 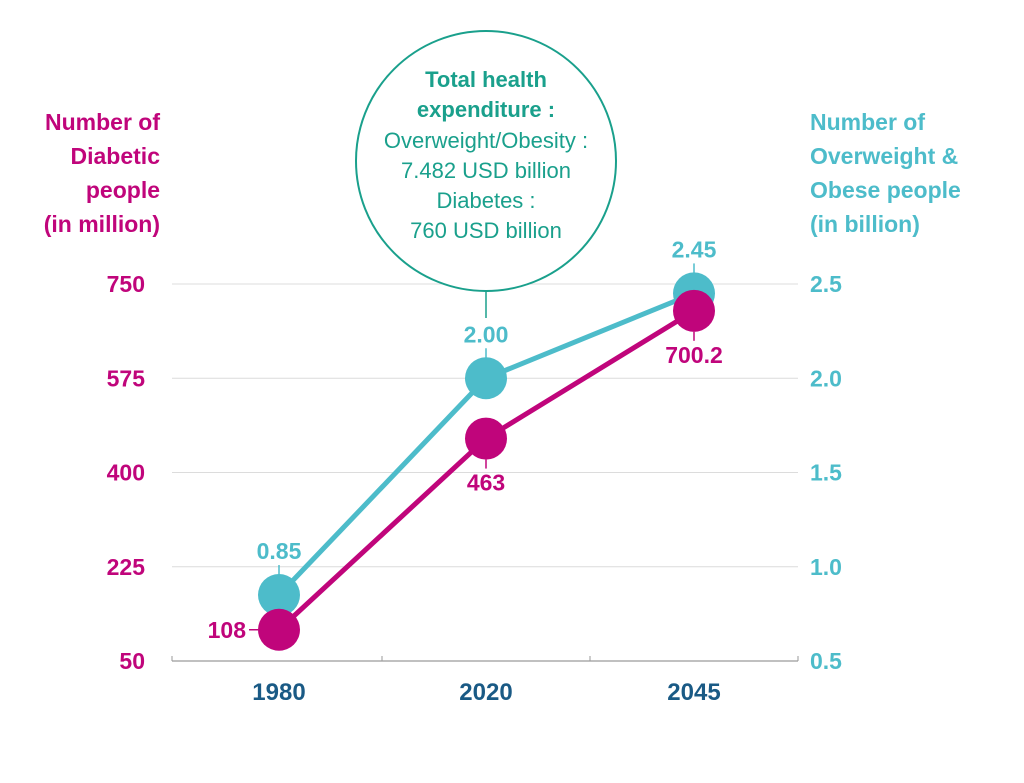 I want to click on diabetic-data-label: 463, so click(x=486, y=483).